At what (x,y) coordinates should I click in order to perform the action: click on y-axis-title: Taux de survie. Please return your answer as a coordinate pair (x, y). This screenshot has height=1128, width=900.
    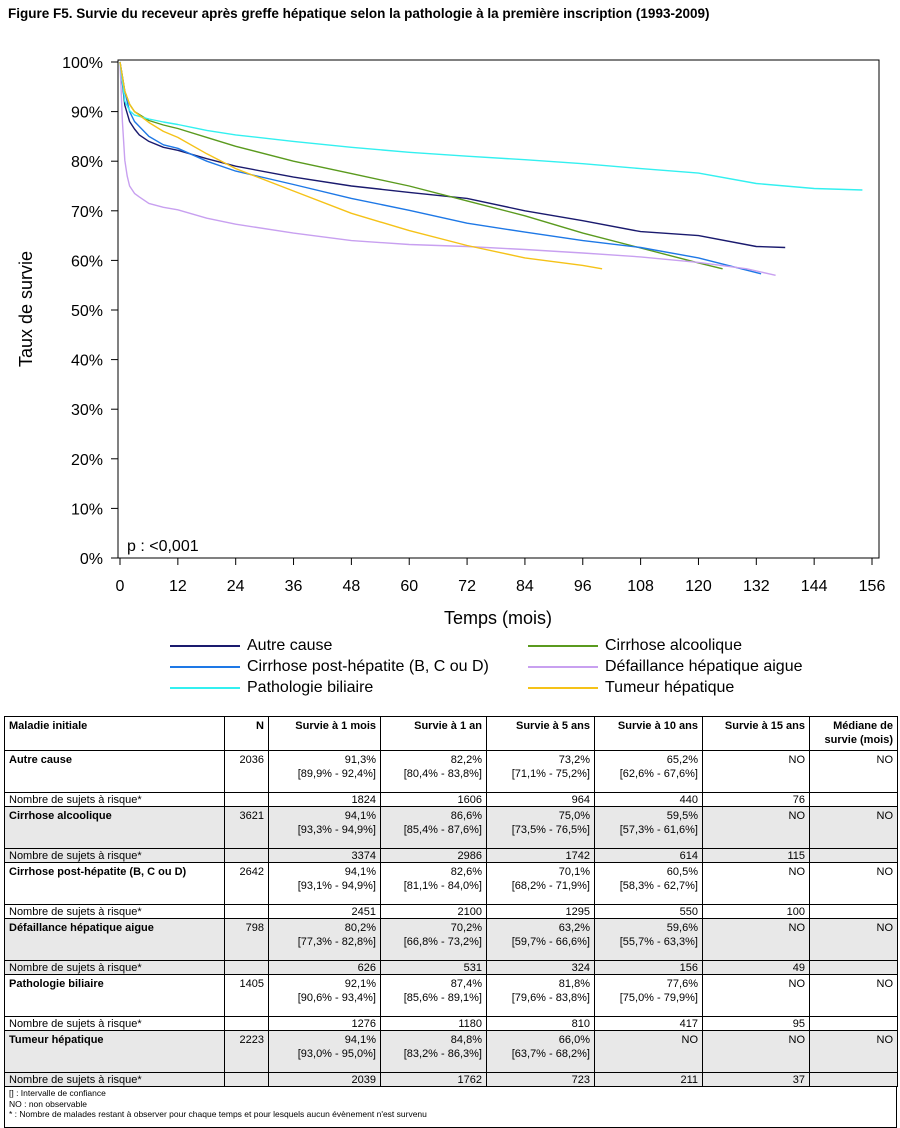
    Looking at the image, I should click on (26, 309).